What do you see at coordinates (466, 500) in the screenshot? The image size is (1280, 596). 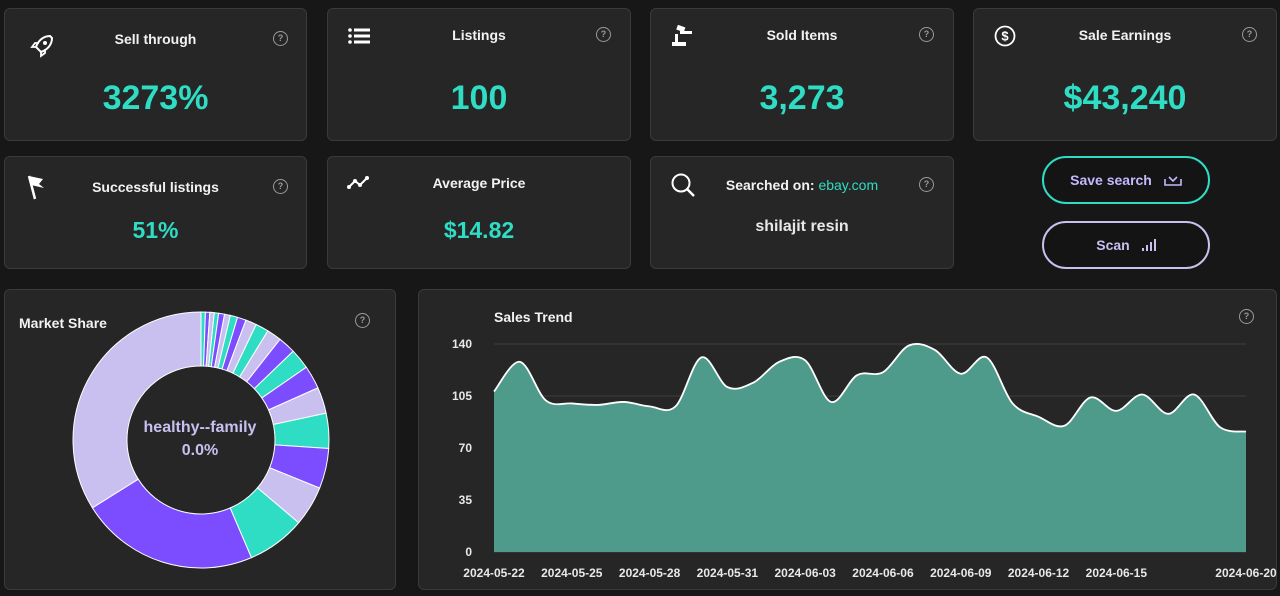 I see `y-tick-label: 35` at bounding box center [466, 500].